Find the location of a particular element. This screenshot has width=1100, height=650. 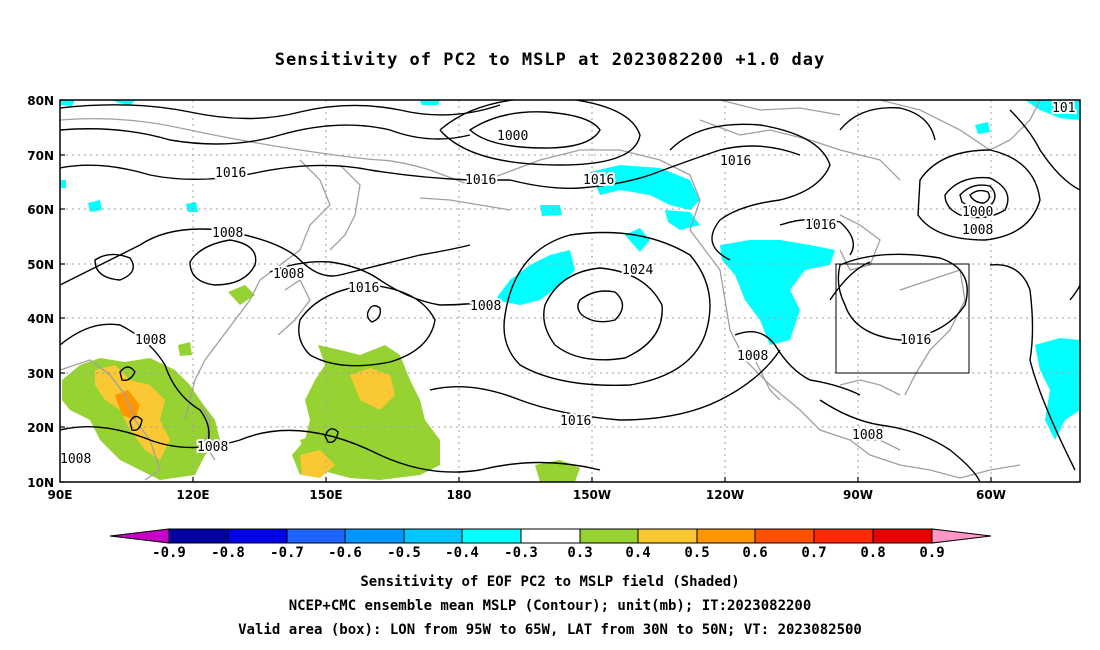

lat-label: 60N is located at coordinates (40, 210).